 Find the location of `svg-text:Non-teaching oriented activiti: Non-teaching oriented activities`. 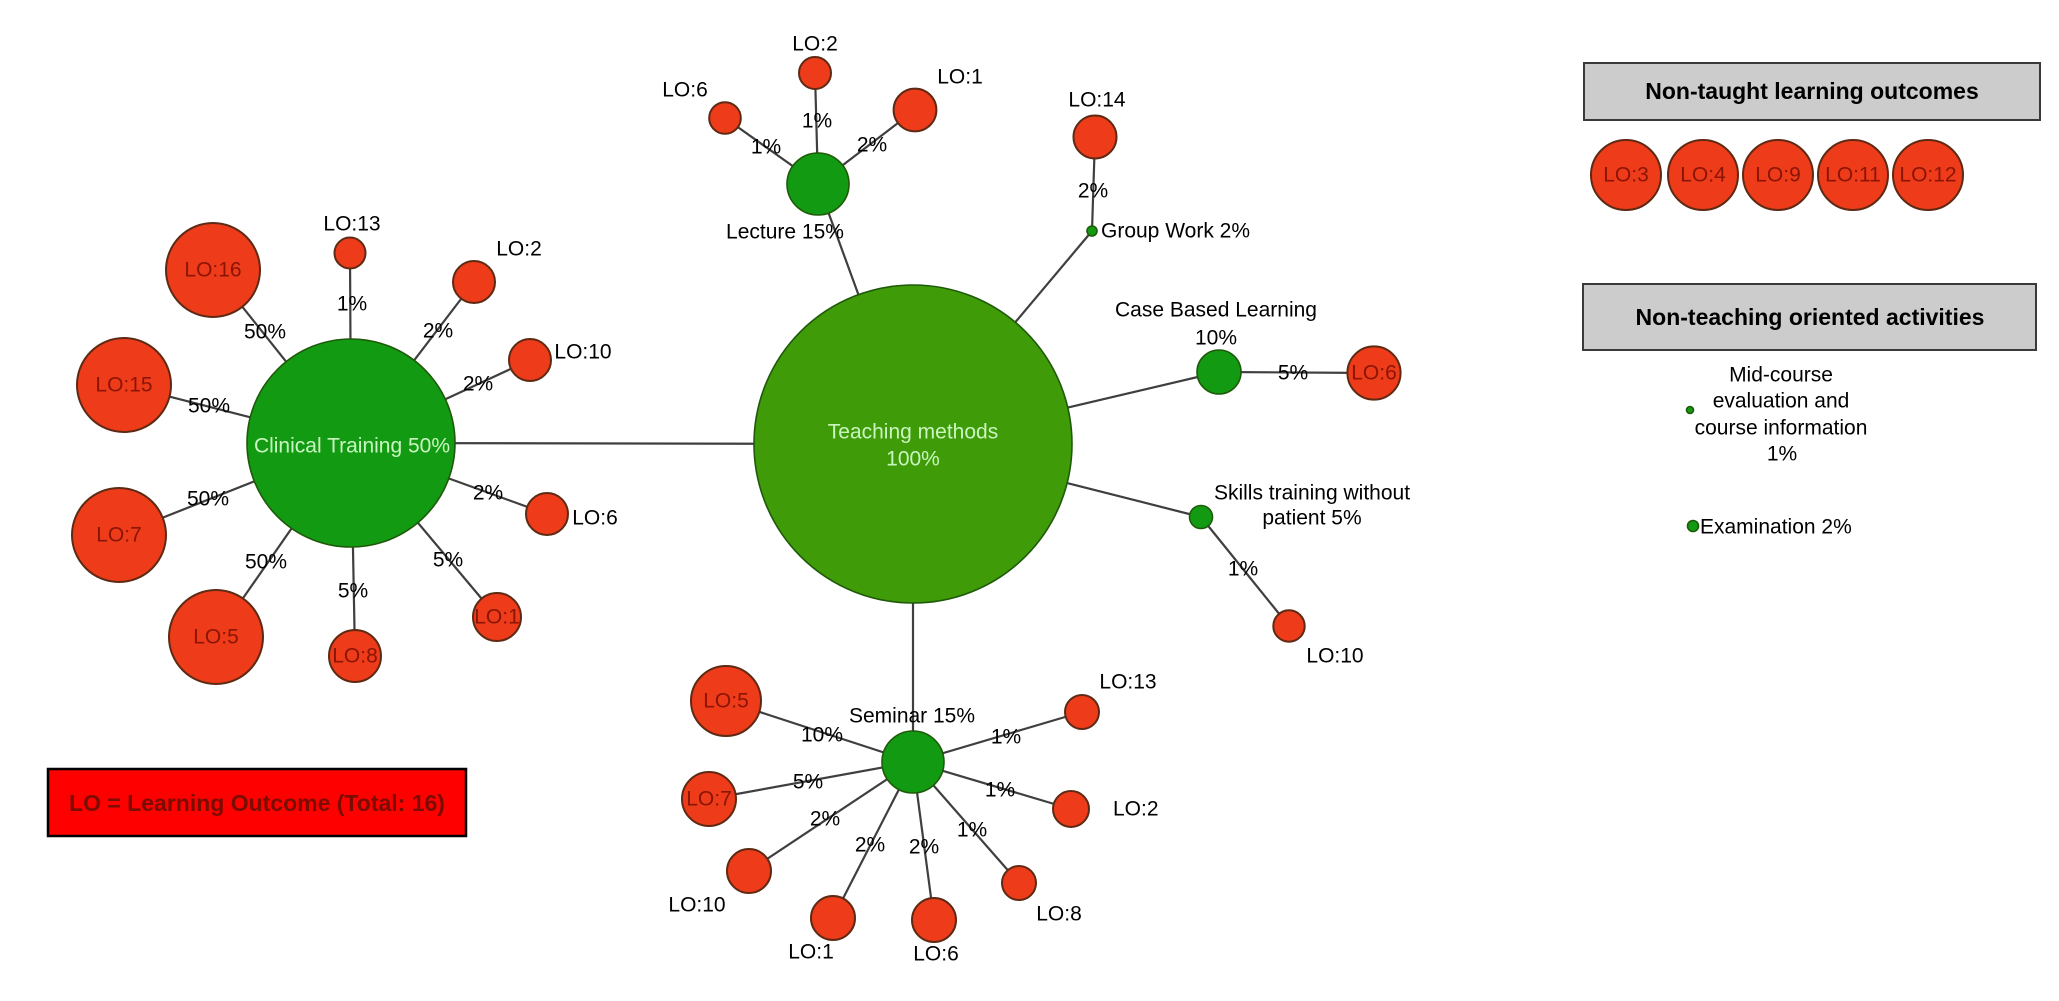

svg-text:Non-teaching oriented activiti: Non-teaching oriented activities is located at coordinates (1810, 317).